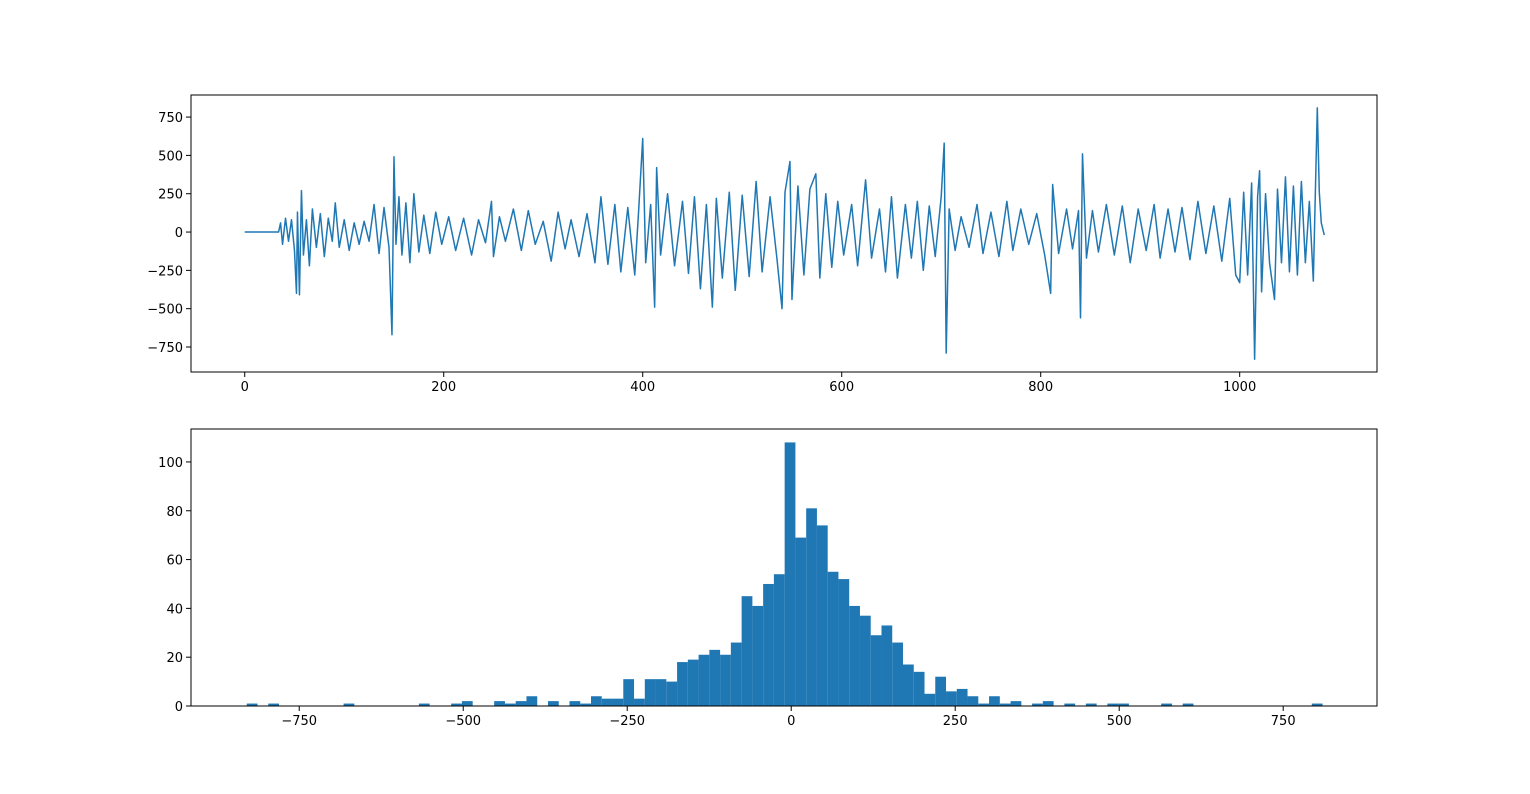 This screenshot has height=794, width=1530. Describe the element at coordinates (170, 156) in the screenshot. I see `y-tick-label: 500` at that location.